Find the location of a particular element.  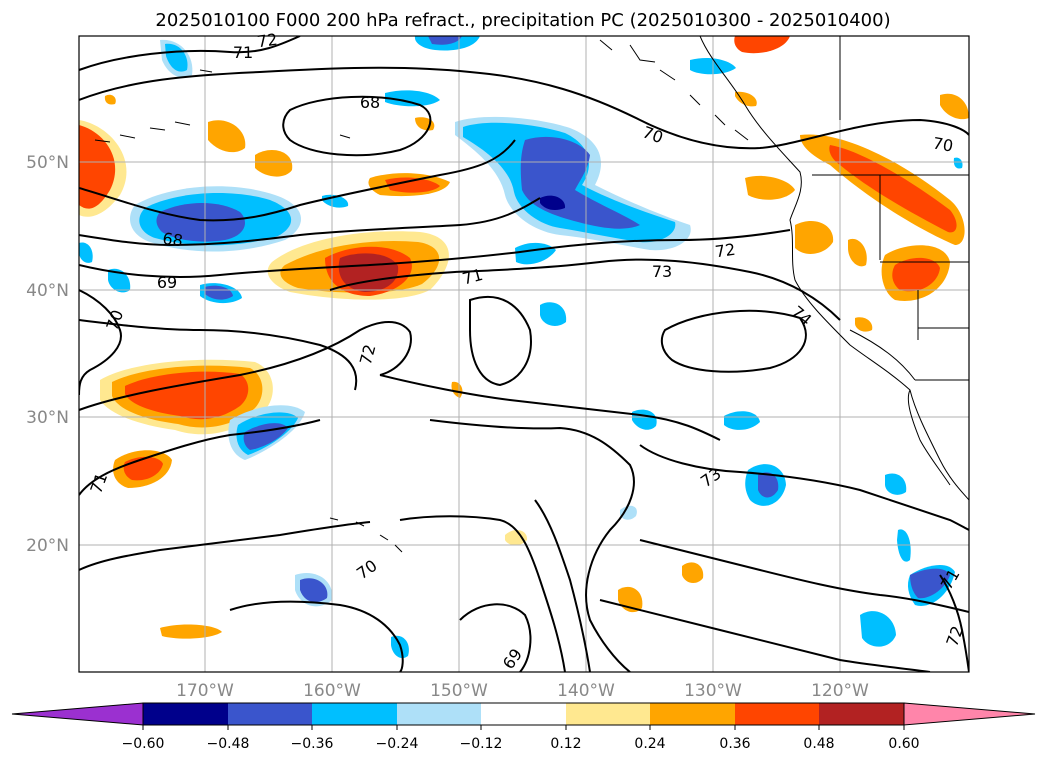

lon-label: 160°W is located at coordinates (332, 691).